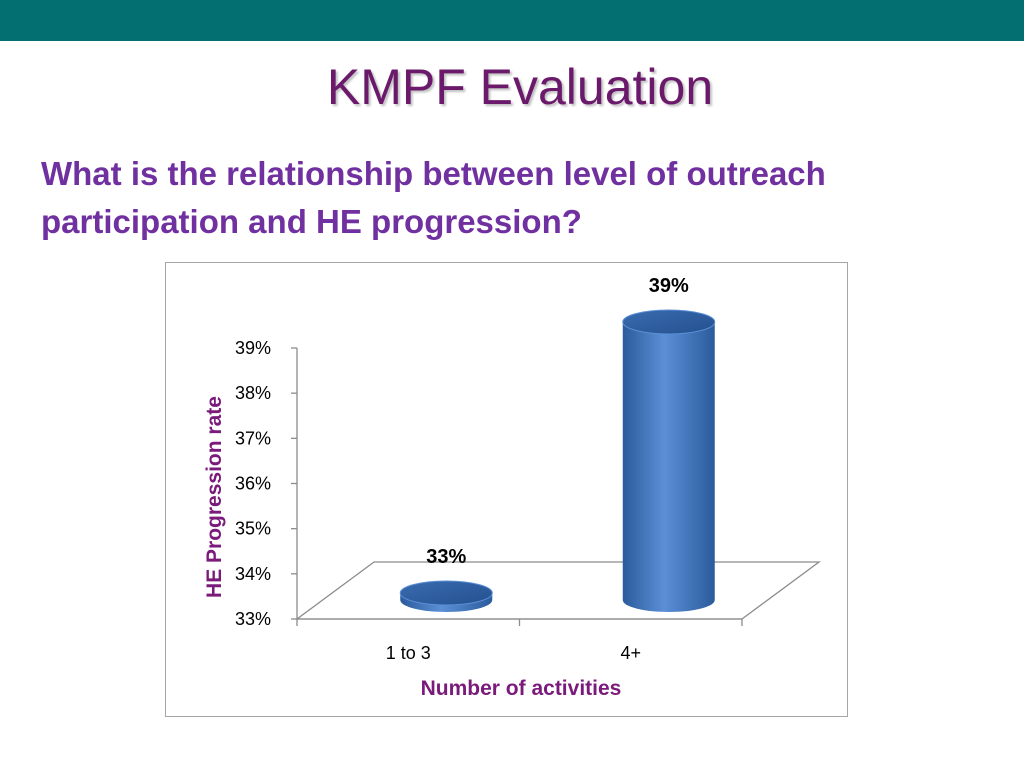 This screenshot has height=768, width=1024. I want to click on y-tick-label: 36%, so click(253, 484).